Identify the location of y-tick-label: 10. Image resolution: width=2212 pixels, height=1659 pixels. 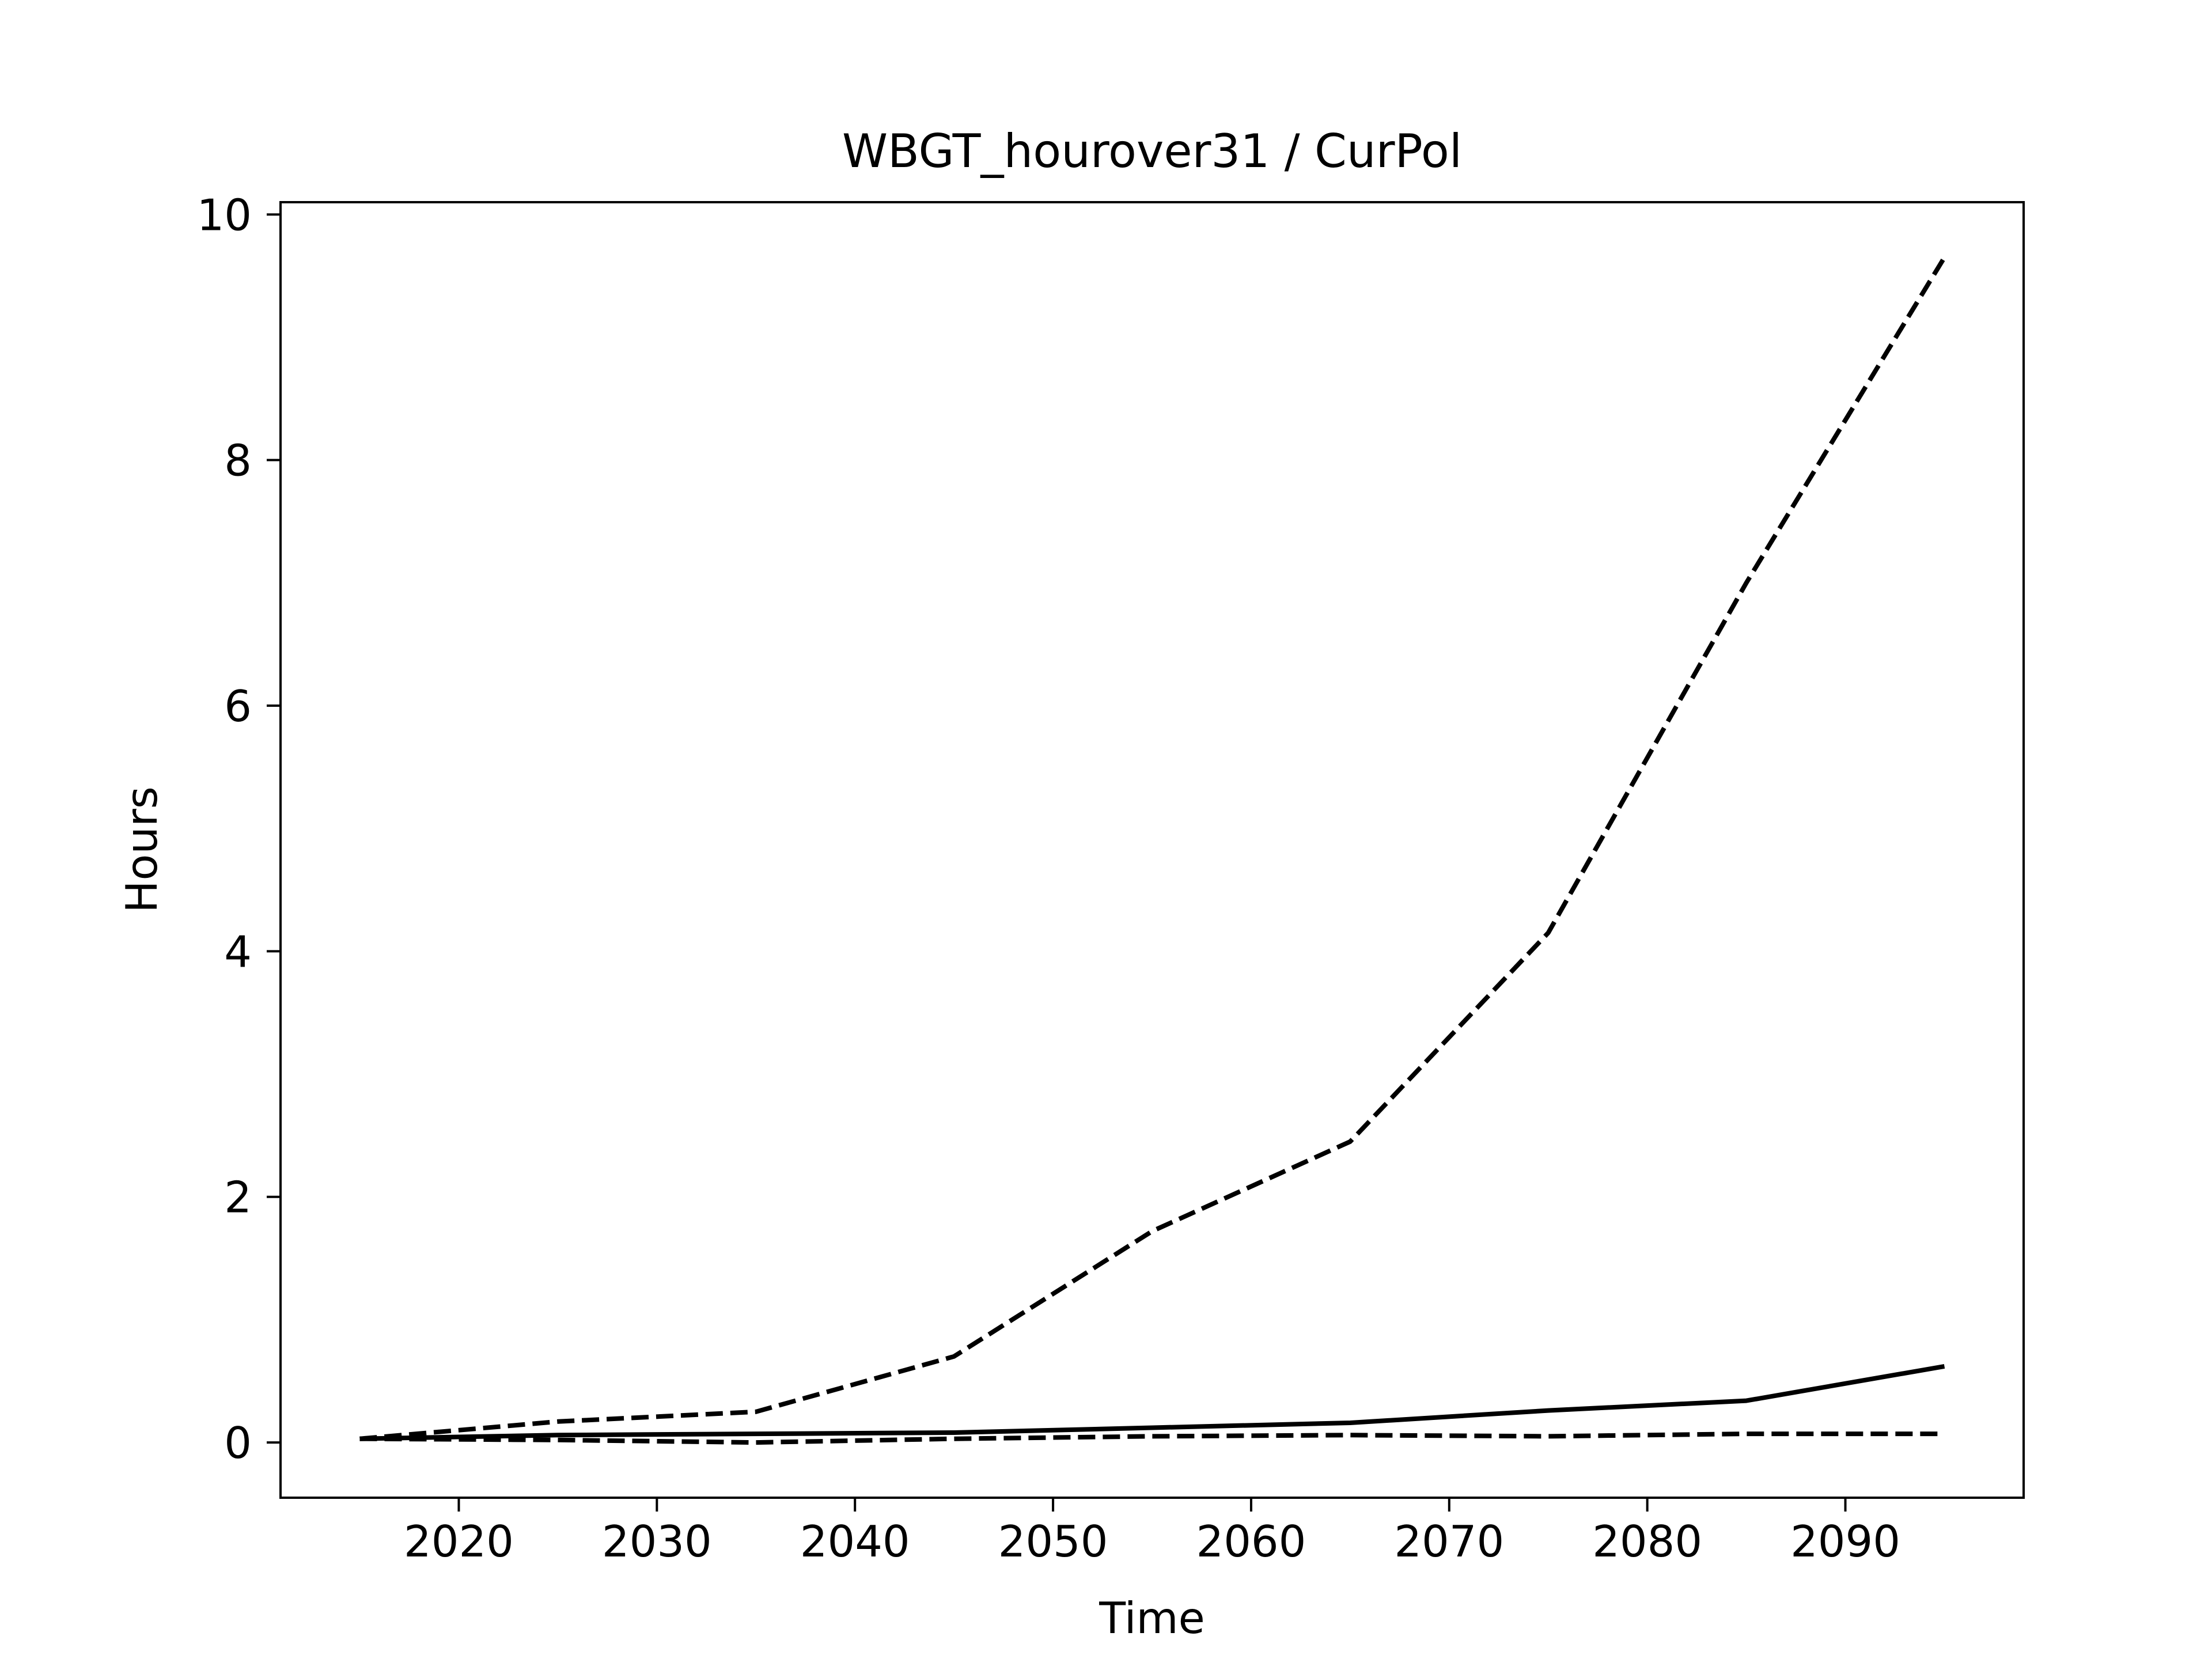
(224, 215).